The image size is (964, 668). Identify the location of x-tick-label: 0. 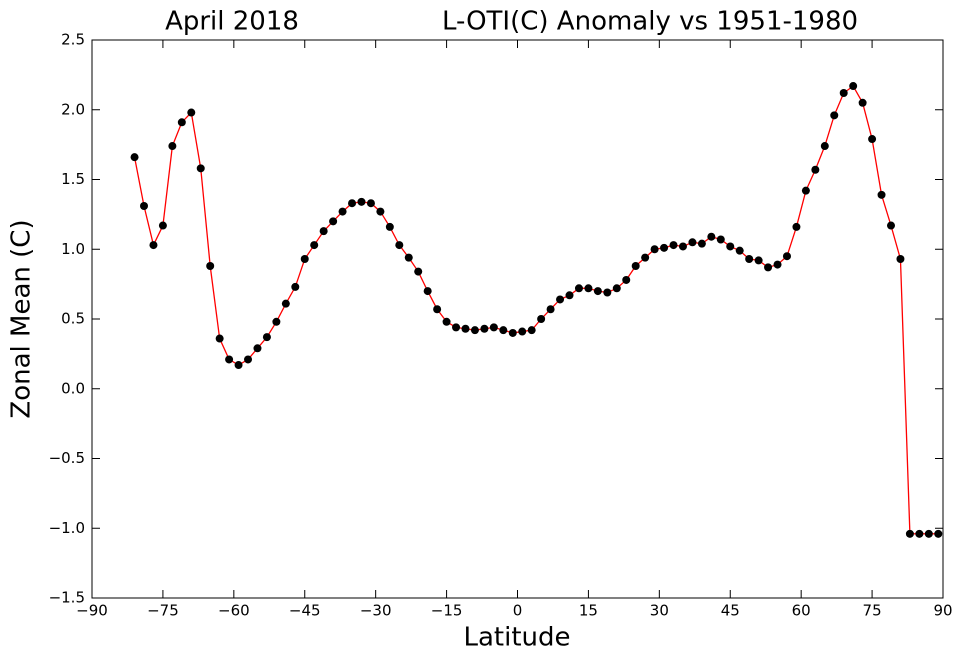
(518, 611).